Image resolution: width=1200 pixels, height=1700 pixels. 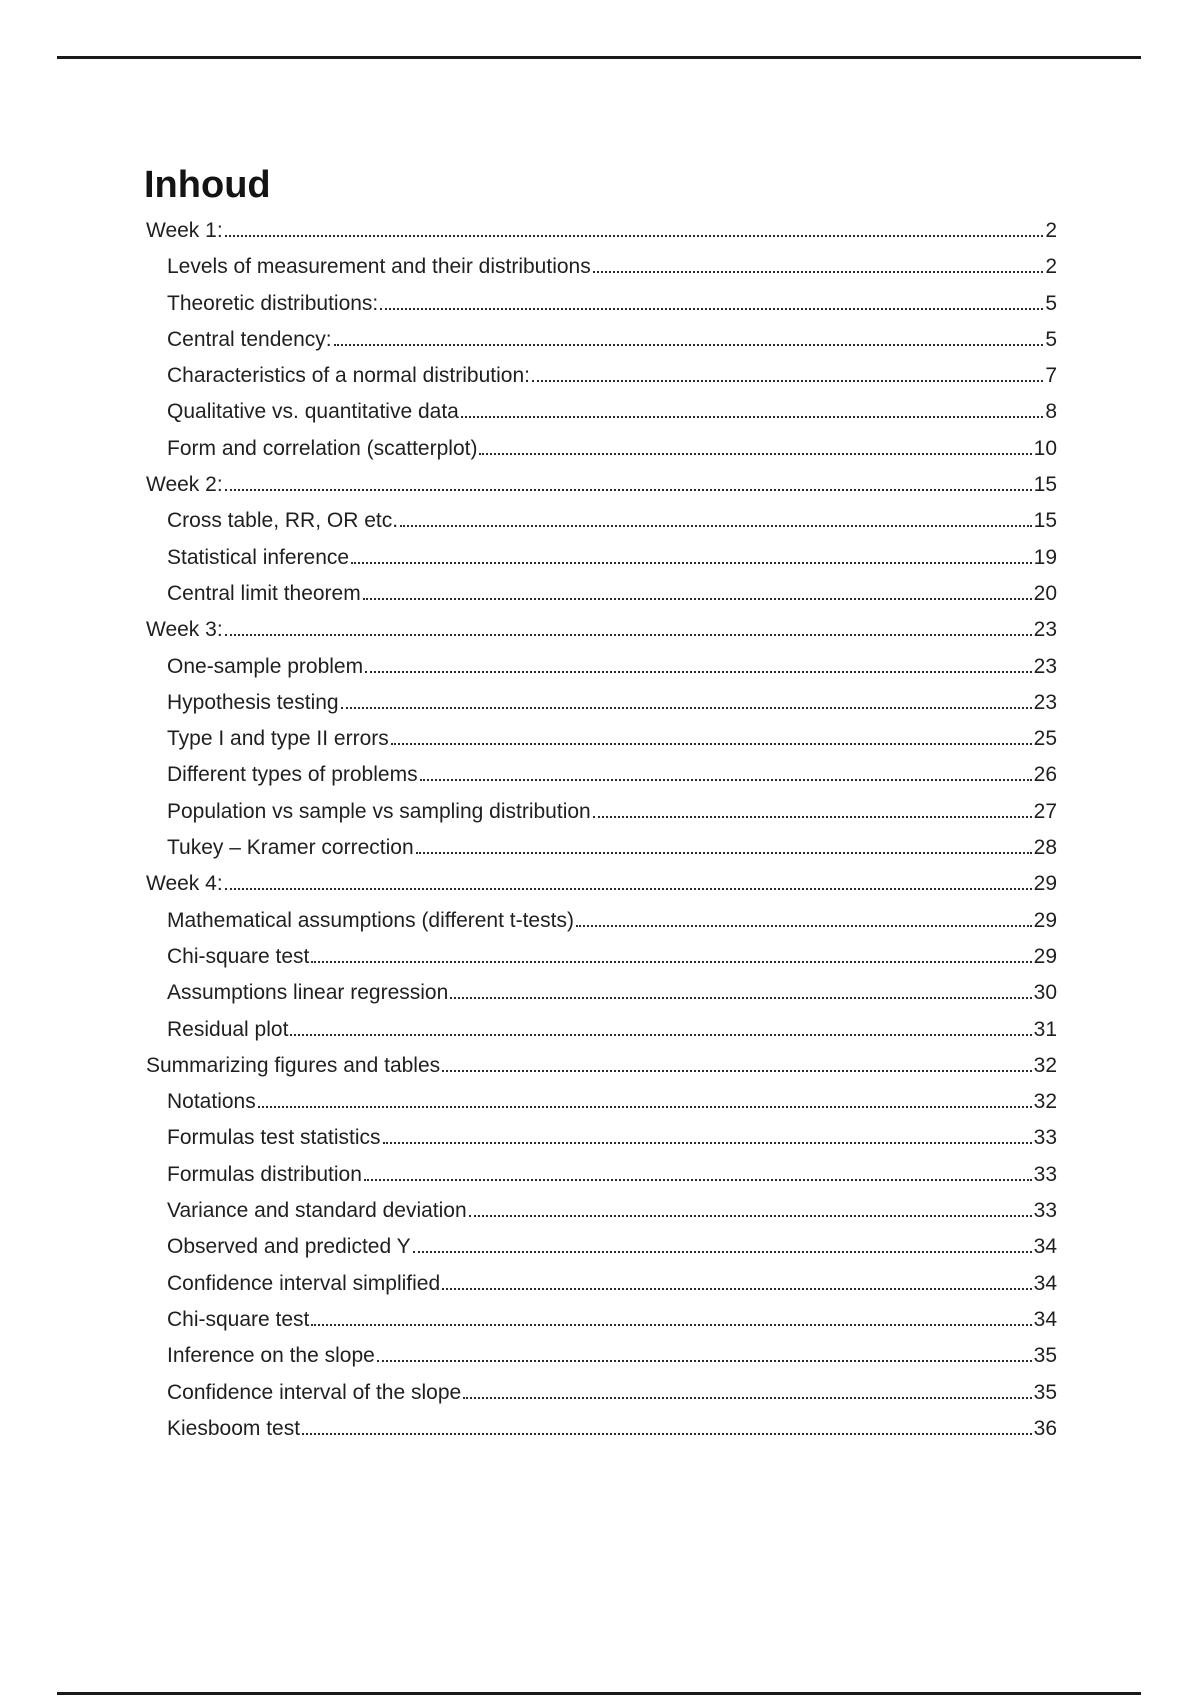 I want to click on toc-entry: Type I and type II errors 25, so click(x=601, y=739).